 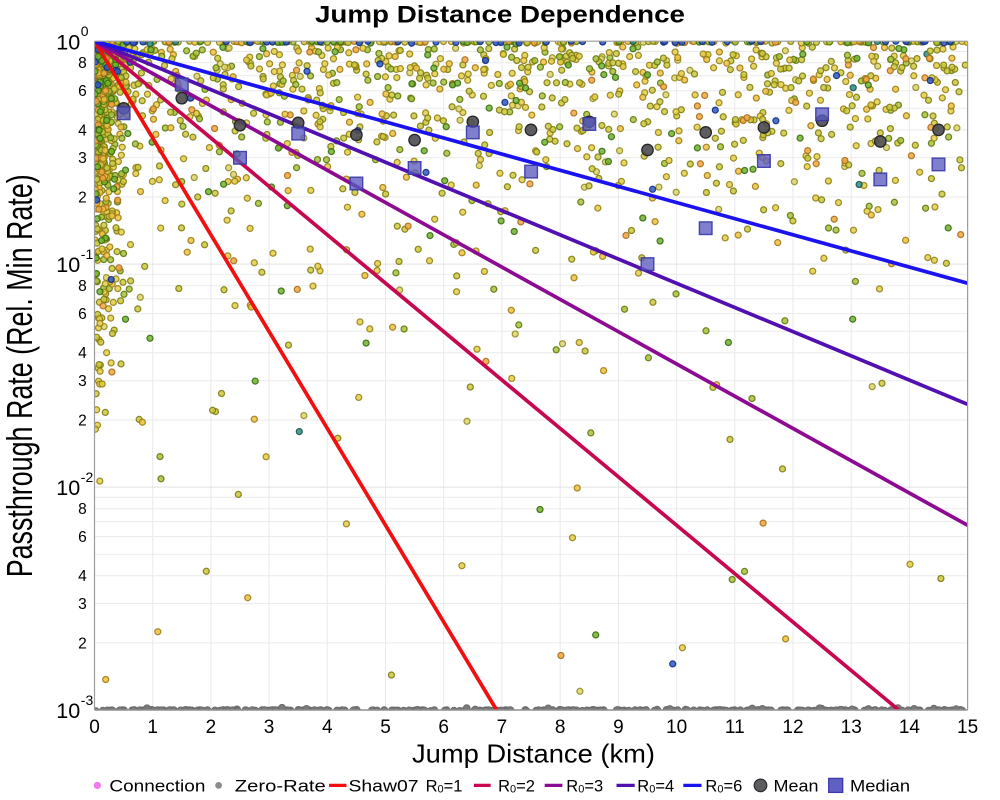 What do you see at coordinates (516, 787) in the screenshot?
I see `svg-text: R0=2` at bounding box center [516, 787].